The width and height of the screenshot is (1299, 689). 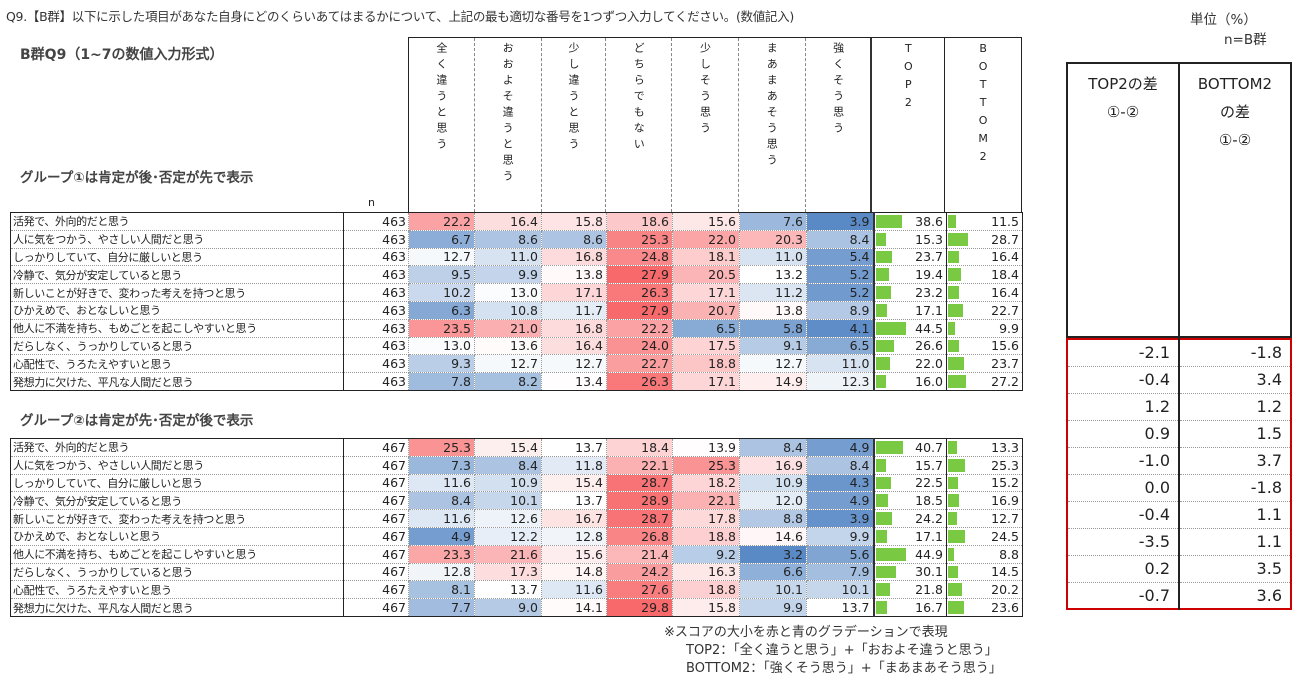 What do you see at coordinates (773, 310) in the screenshot?
I see `score-cell: 13.8` at bounding box center [773, 310].